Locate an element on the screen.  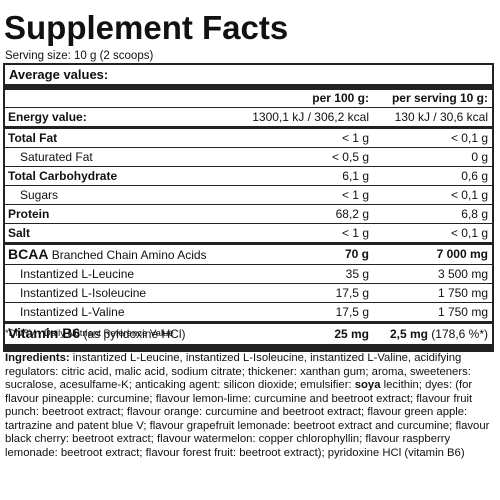
page-title: Supplement Facts is located at coordinates (146, 27).